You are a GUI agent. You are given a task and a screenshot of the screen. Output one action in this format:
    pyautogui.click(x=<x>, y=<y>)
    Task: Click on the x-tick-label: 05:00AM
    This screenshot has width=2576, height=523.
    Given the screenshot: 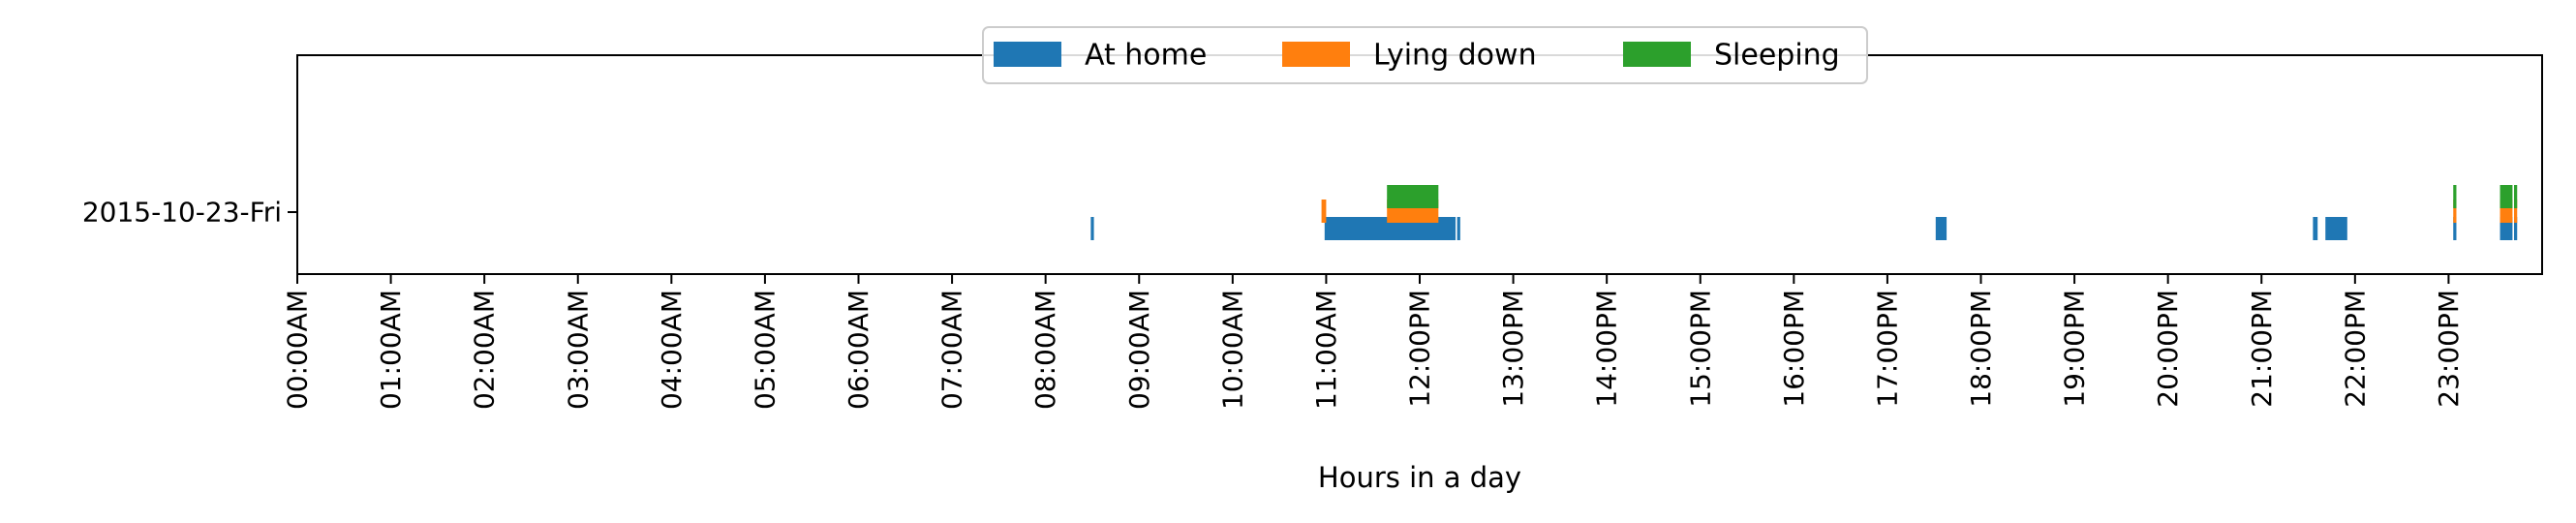 What is the action you would take?
    pyautogui.click(x=765, y=350)
    